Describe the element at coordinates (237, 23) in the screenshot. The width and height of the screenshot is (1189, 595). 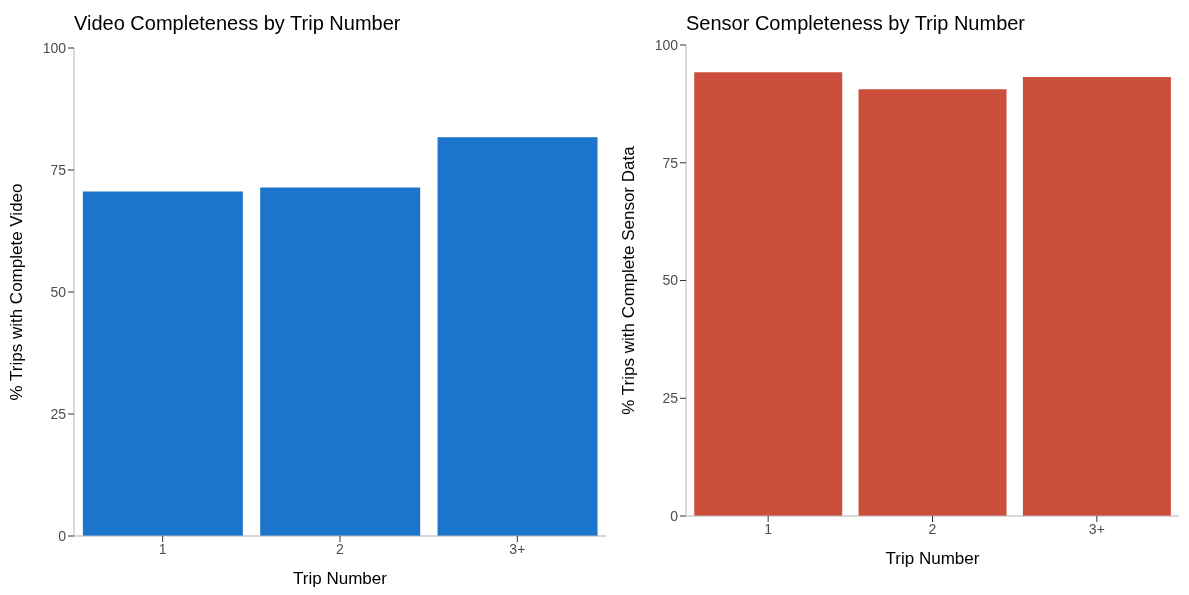
I see `chart-title: Video Completeness by Trip Number` at that location.